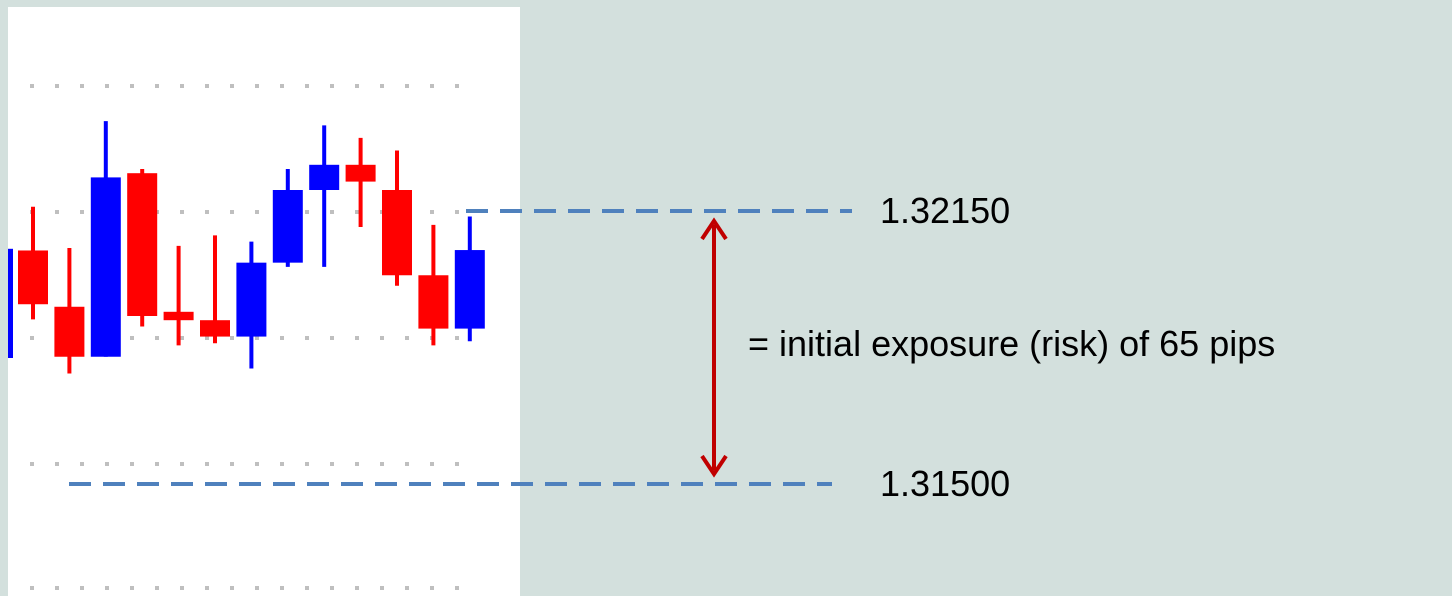 The width and height of the screenshot is (1452, 596). What do you see at coordinates (246, 247) in the screenshot?
I see `candlestick-series` at bounding box center [246, 247].